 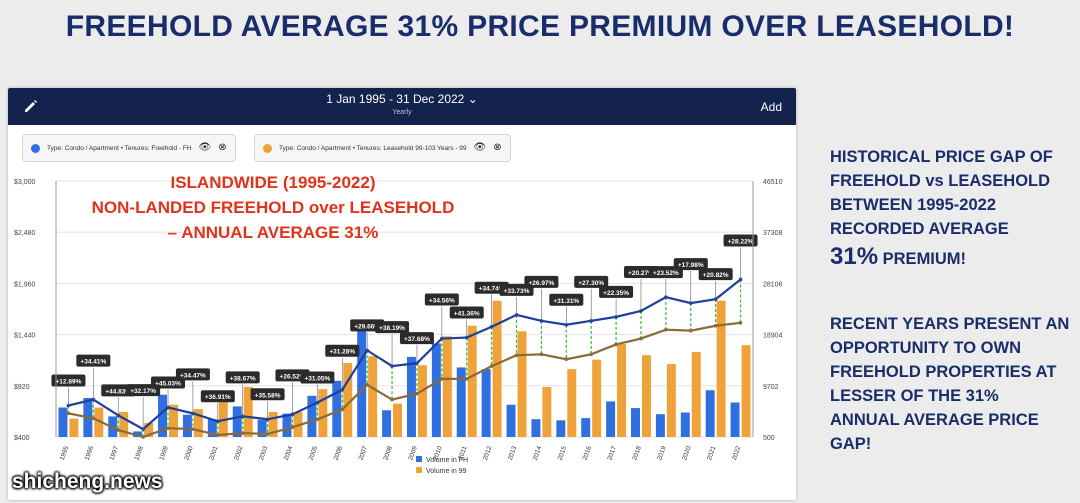 What do you see at coordinates (666, 273) in the screenshot?
I see `premium-label: +23.52%` at bounding box center [666, 273].